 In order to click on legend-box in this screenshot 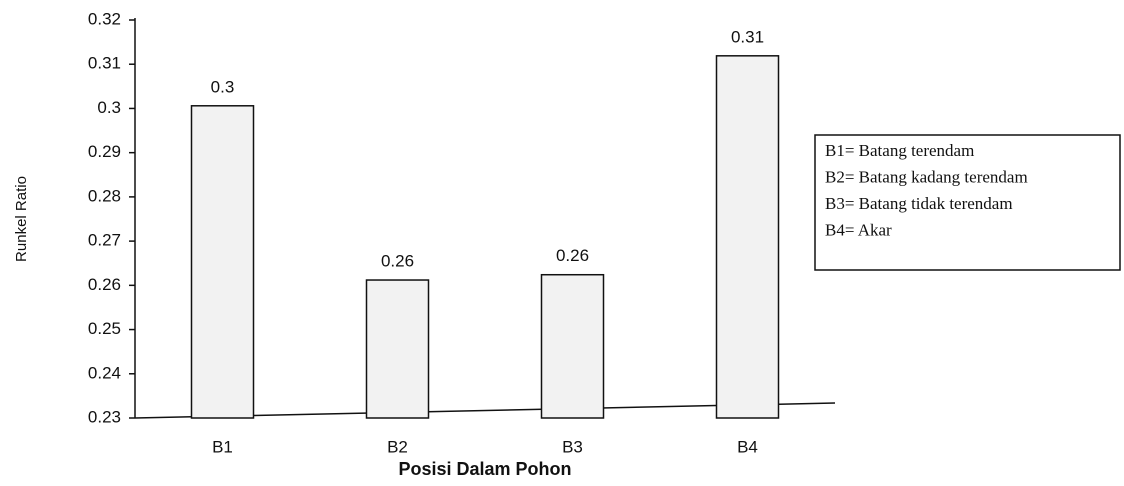, I will do `click(967, 202)`.